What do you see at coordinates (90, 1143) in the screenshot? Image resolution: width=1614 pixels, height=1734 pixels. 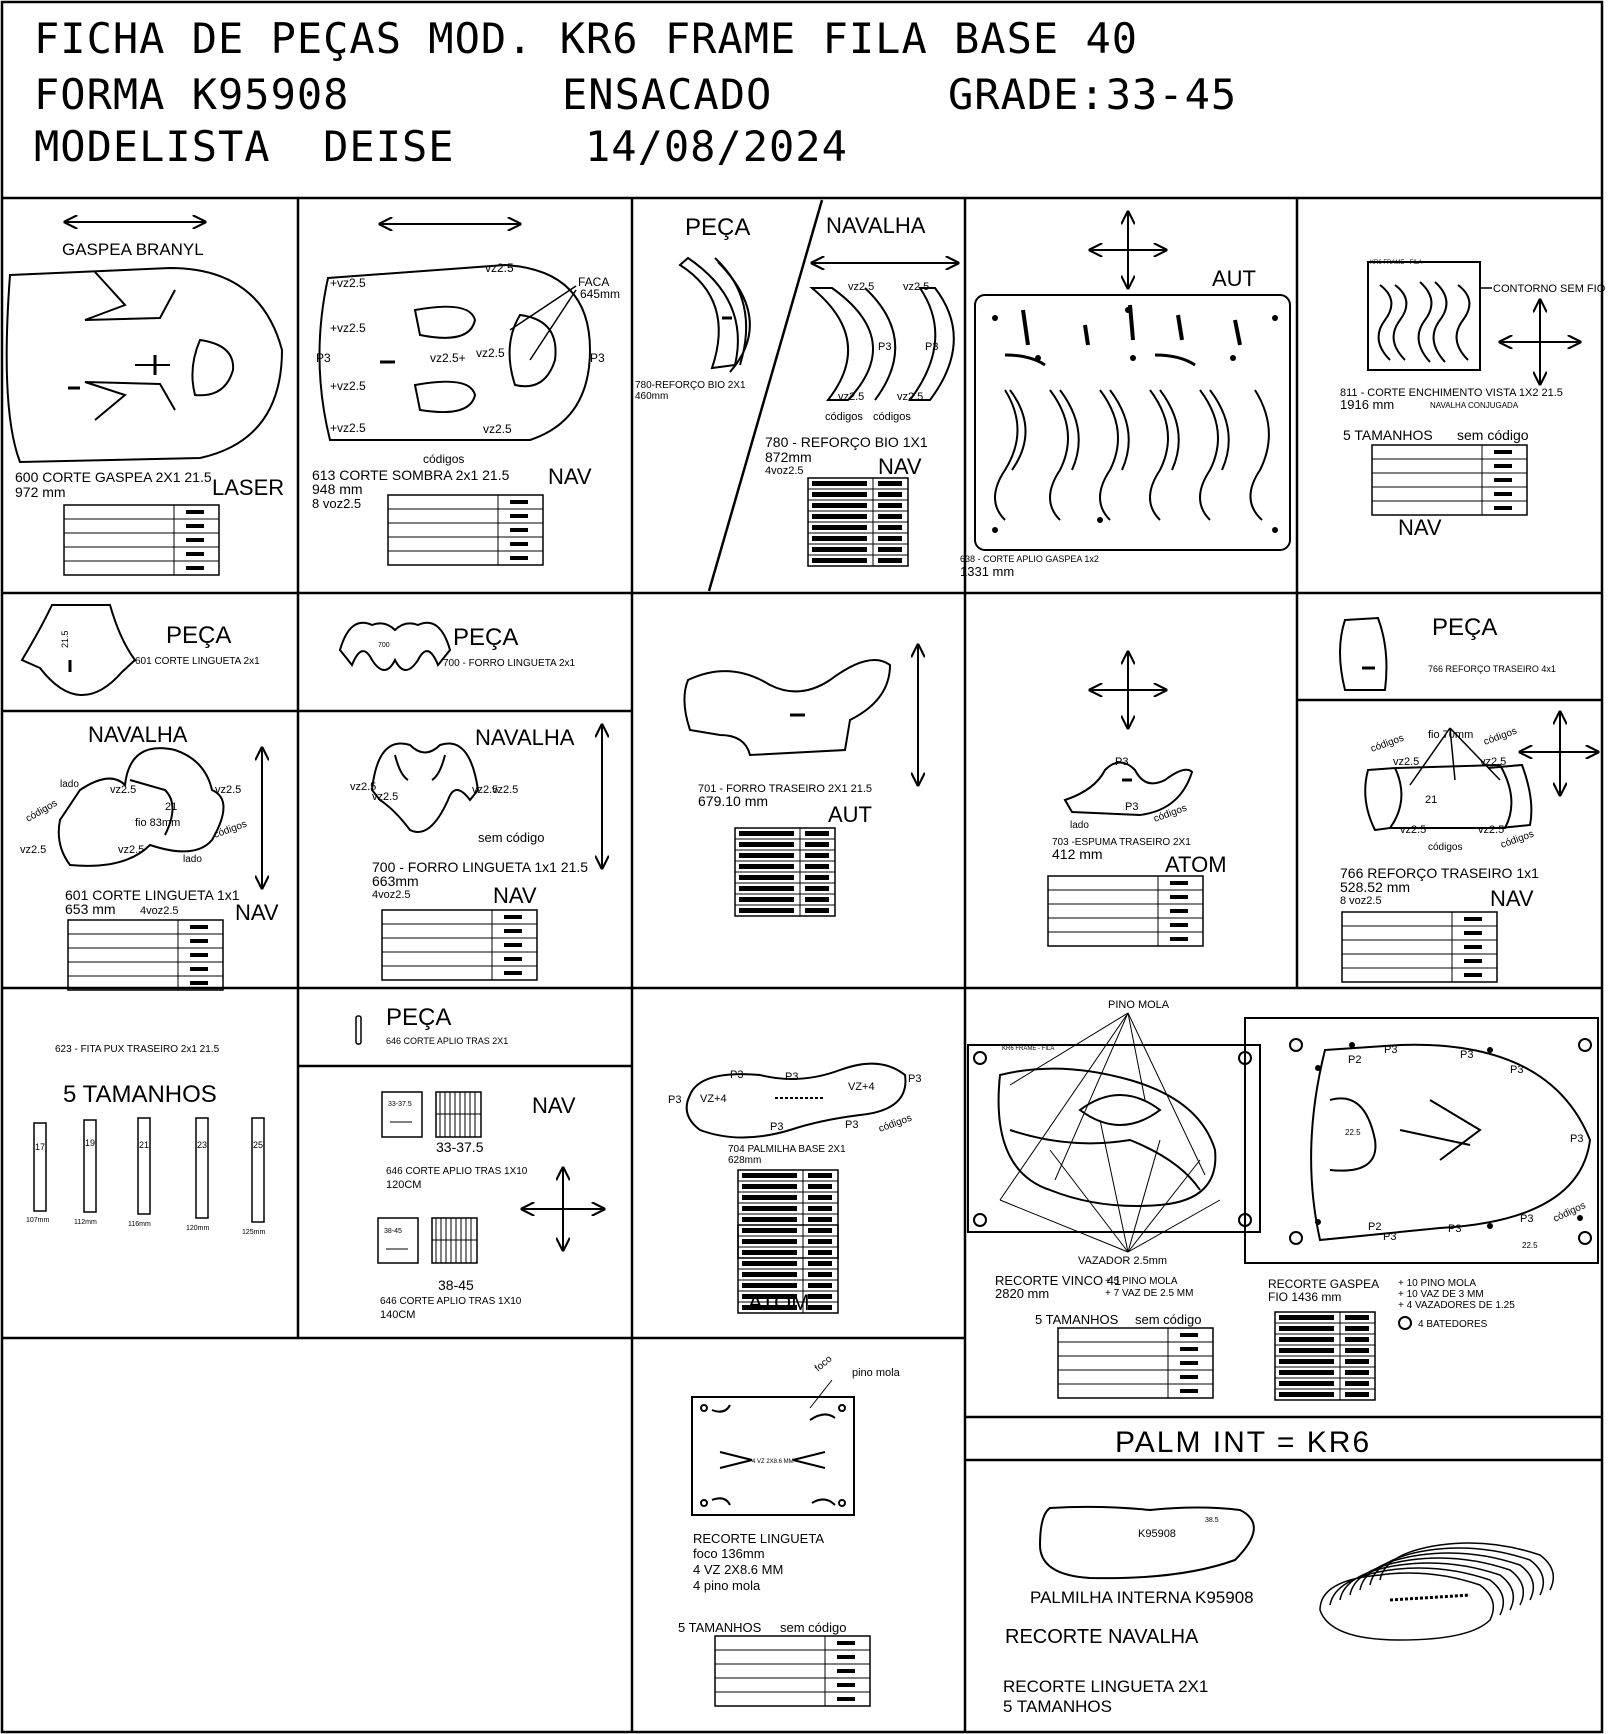 I see `strip-num-2: 19` at bounding box center [90, 1143].